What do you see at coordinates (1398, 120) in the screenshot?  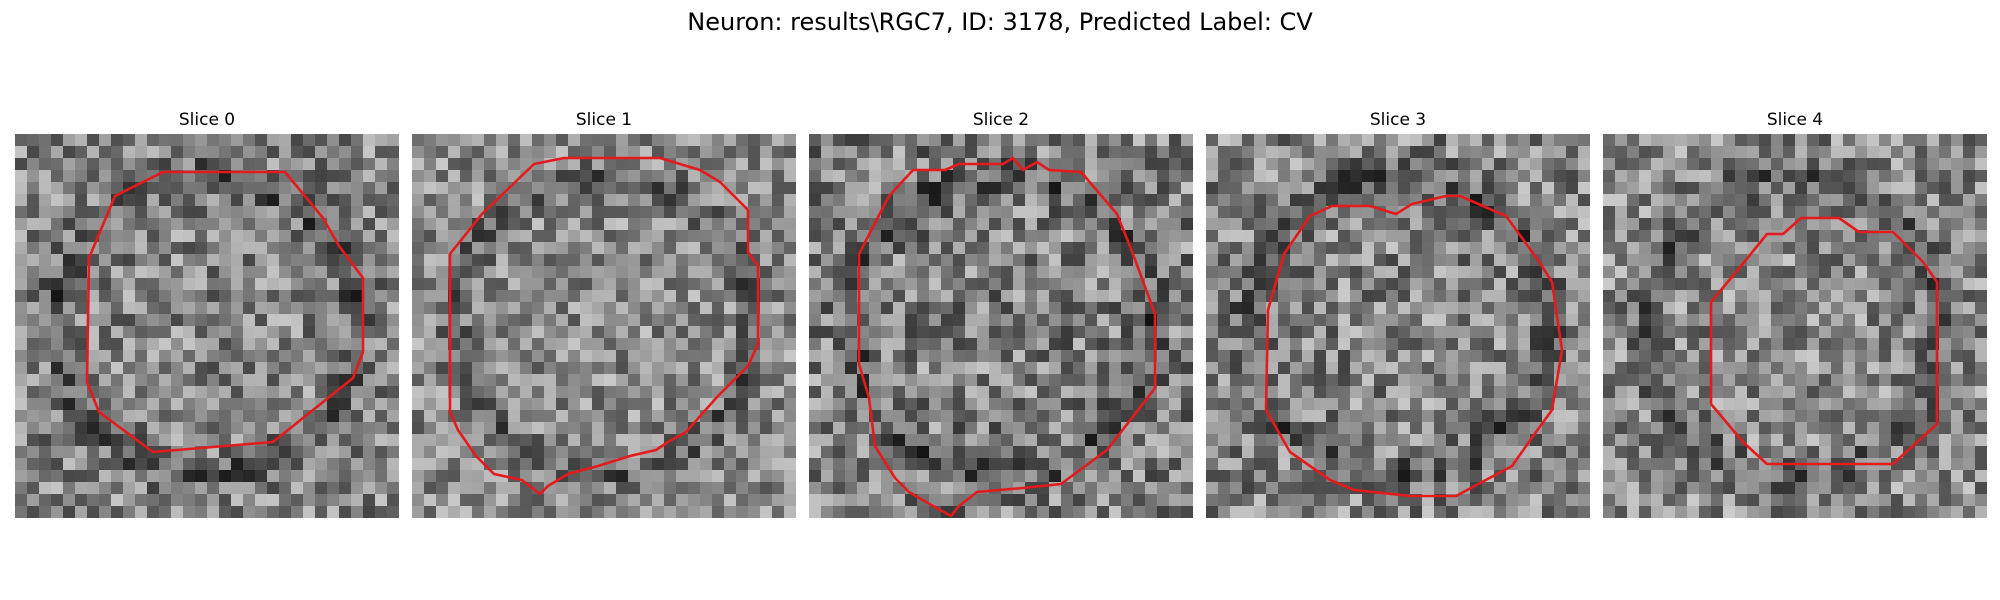 I see `slice-3-title: Slice 3` at bounding box center [1398, 120].